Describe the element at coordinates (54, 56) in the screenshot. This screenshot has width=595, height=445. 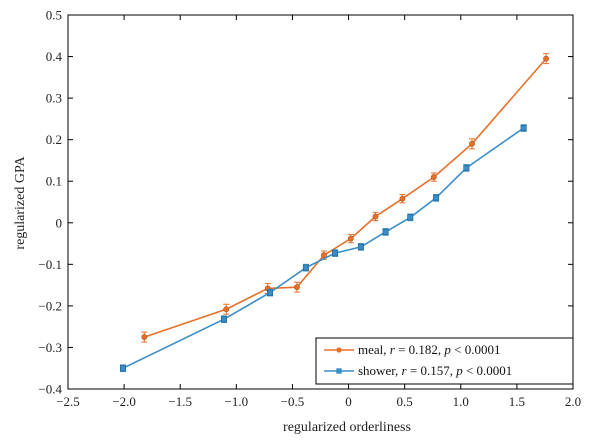
I see `y-tick-label: 0.4` at that location.